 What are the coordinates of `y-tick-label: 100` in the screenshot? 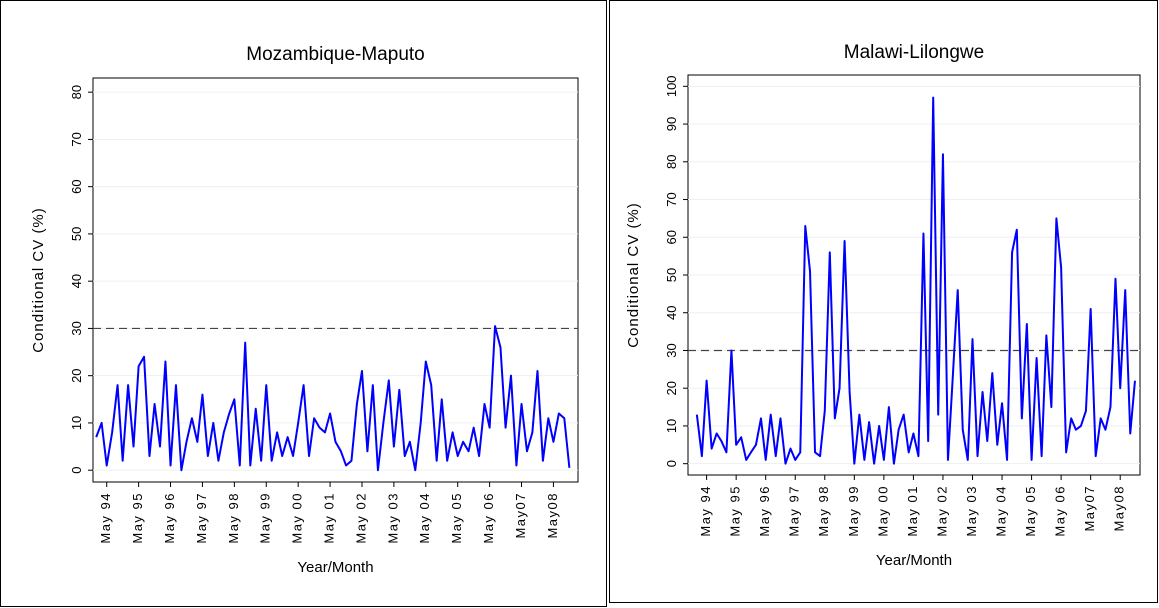 It's located at (671, 86).